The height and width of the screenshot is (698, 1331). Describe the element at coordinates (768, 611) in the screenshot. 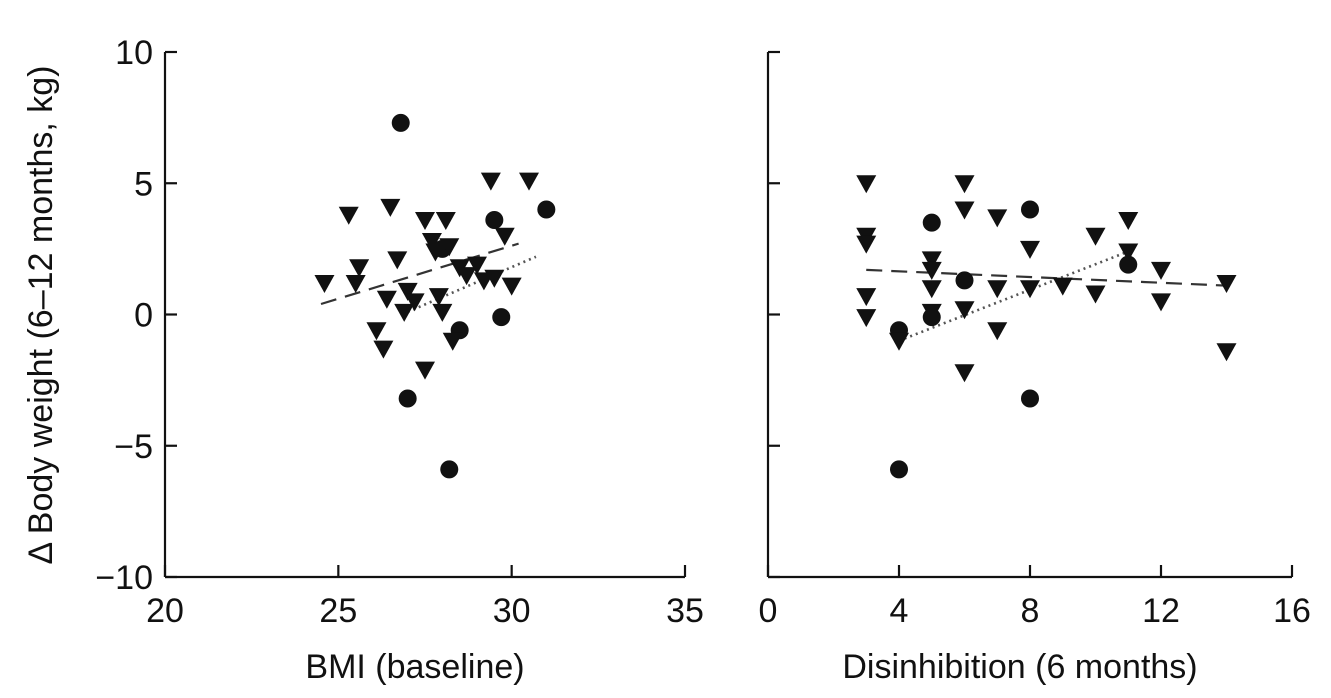

I see `x-tick-label: 0` at that location.